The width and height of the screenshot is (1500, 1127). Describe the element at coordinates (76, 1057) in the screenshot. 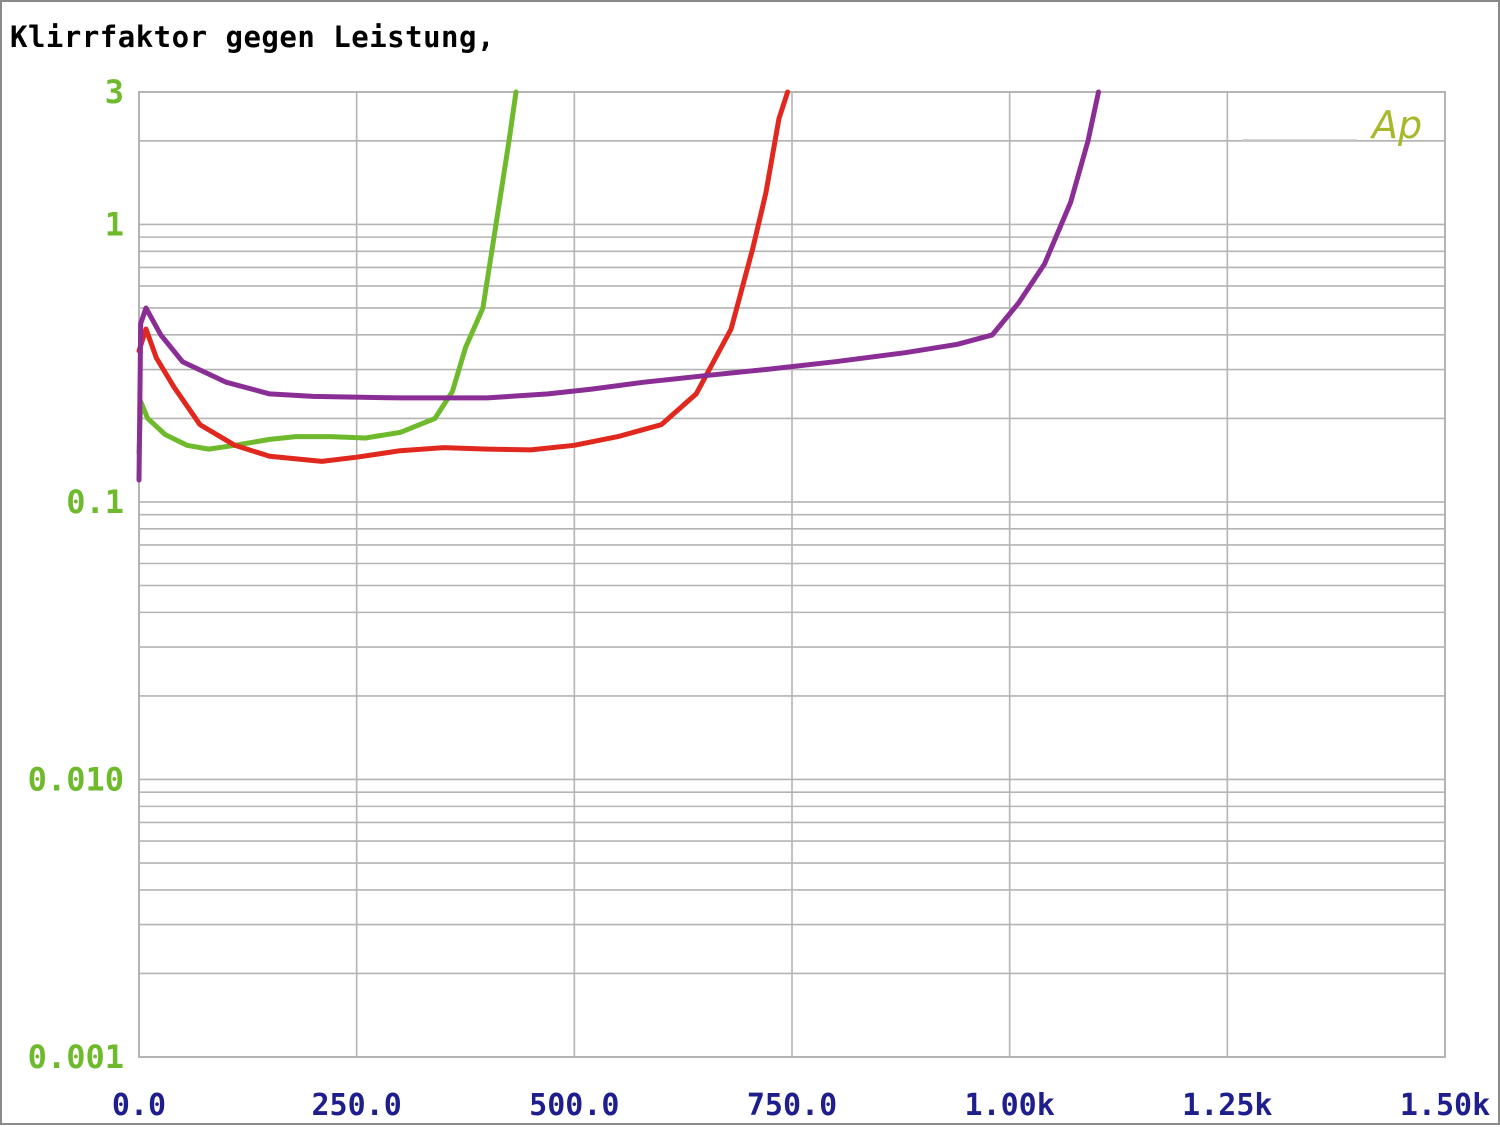

I see `y-tick-label: 0.001` at that location.